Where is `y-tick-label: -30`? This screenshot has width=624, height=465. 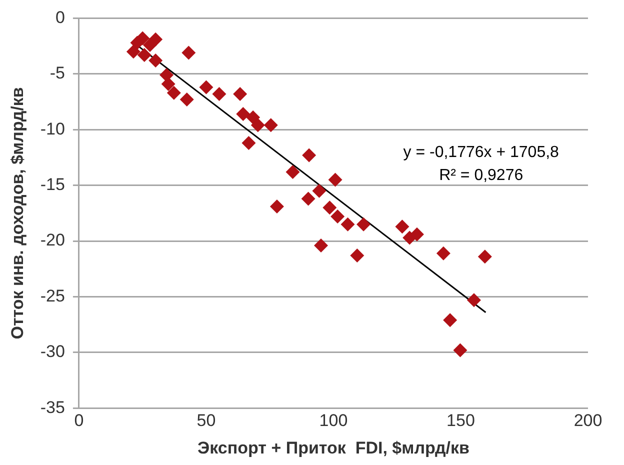
y-tick-label: -30 is located at coordinates (52, 352).